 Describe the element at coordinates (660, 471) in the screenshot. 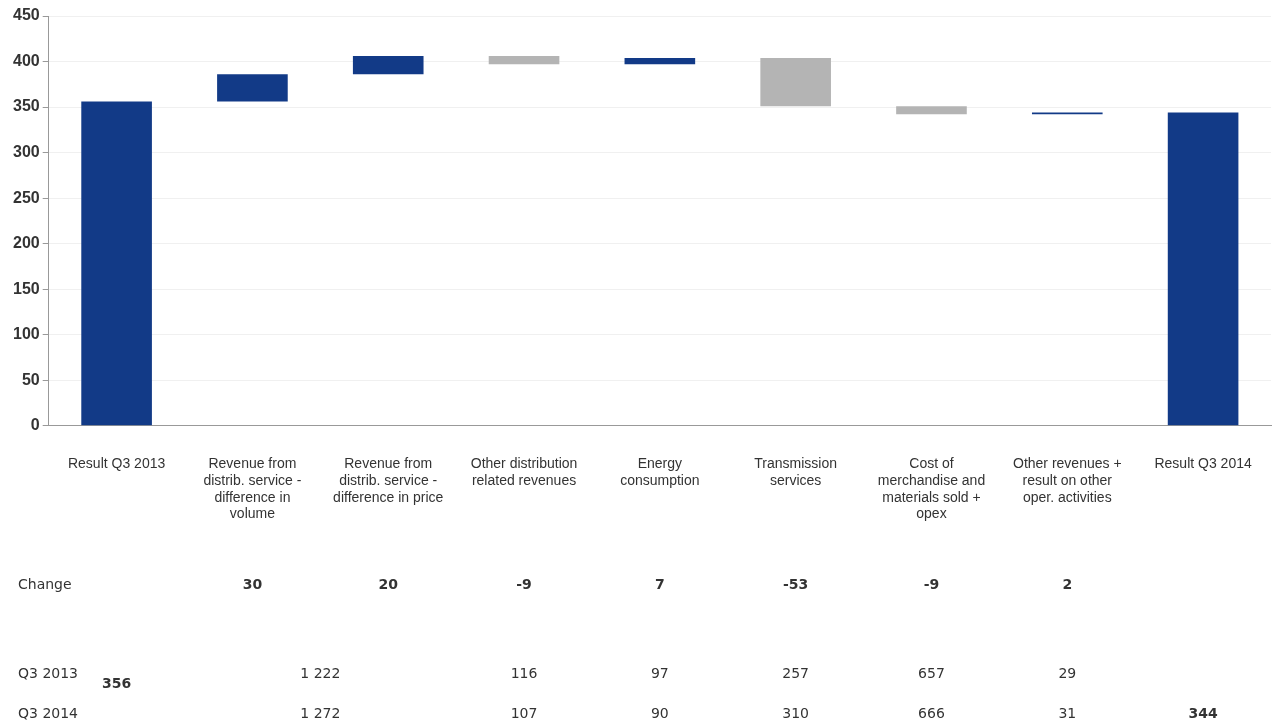

I see `x-tick-label: Energy consumption` at that location.